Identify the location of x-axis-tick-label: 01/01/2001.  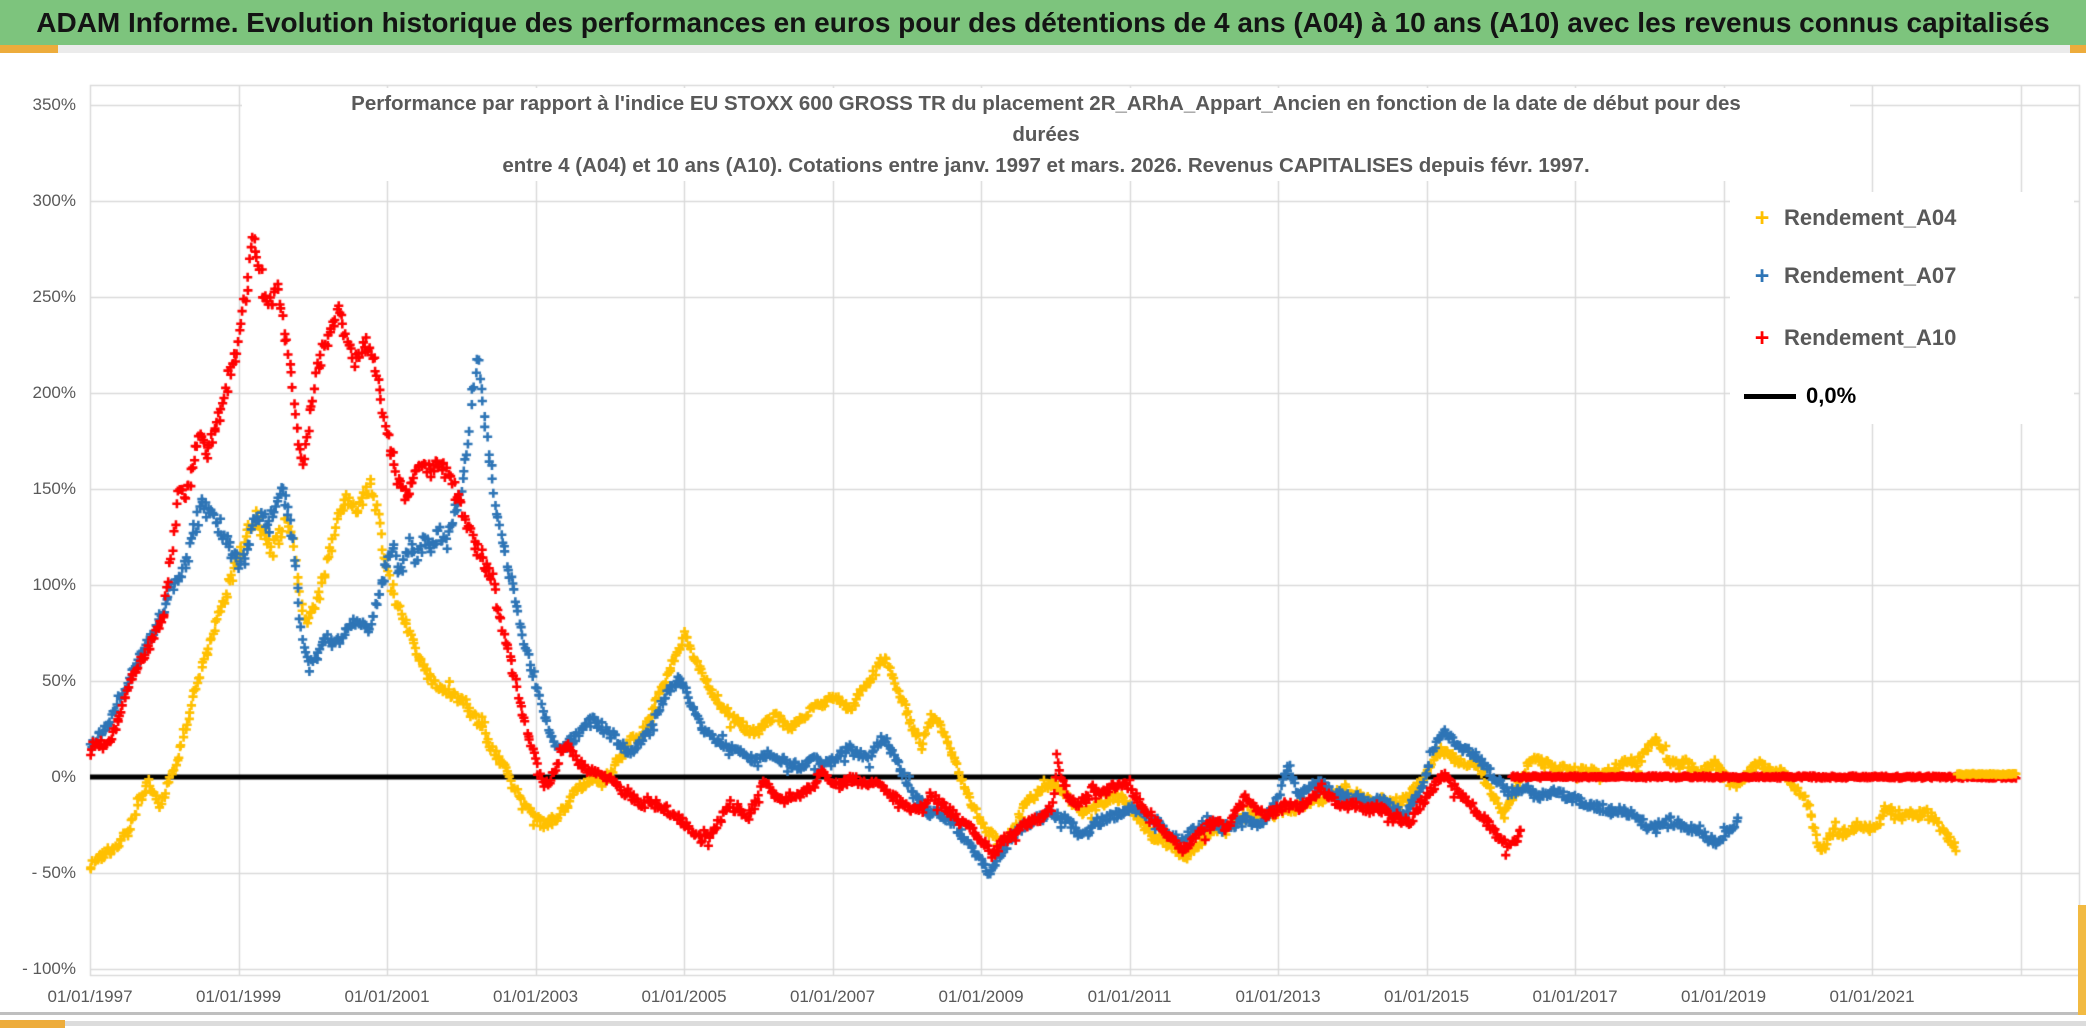
(387, 996).